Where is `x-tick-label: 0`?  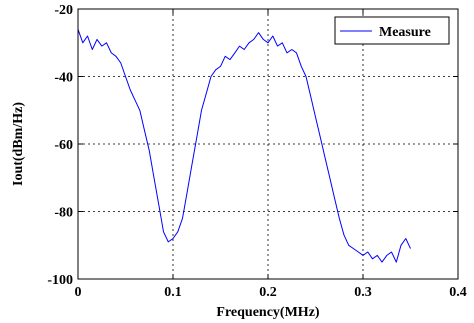 x-tick-label: 0 is located at coordinates (78, 292).